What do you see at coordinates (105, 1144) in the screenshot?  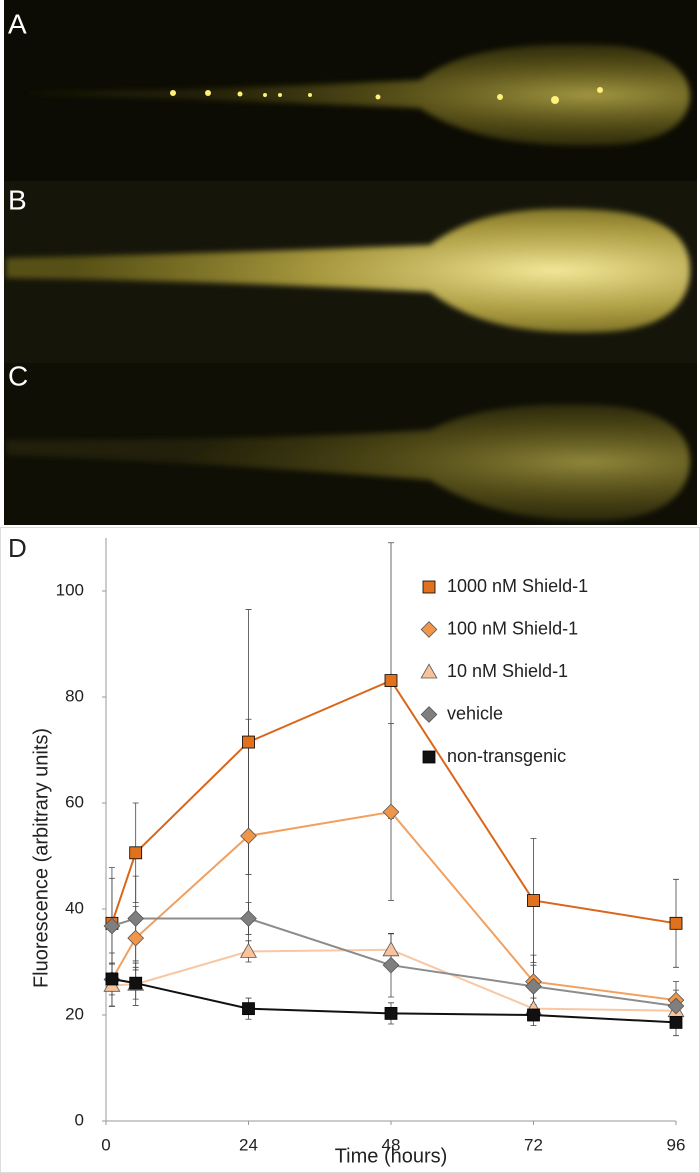 I see `x-tick-label: 0` at bounding box center [105, 1144].